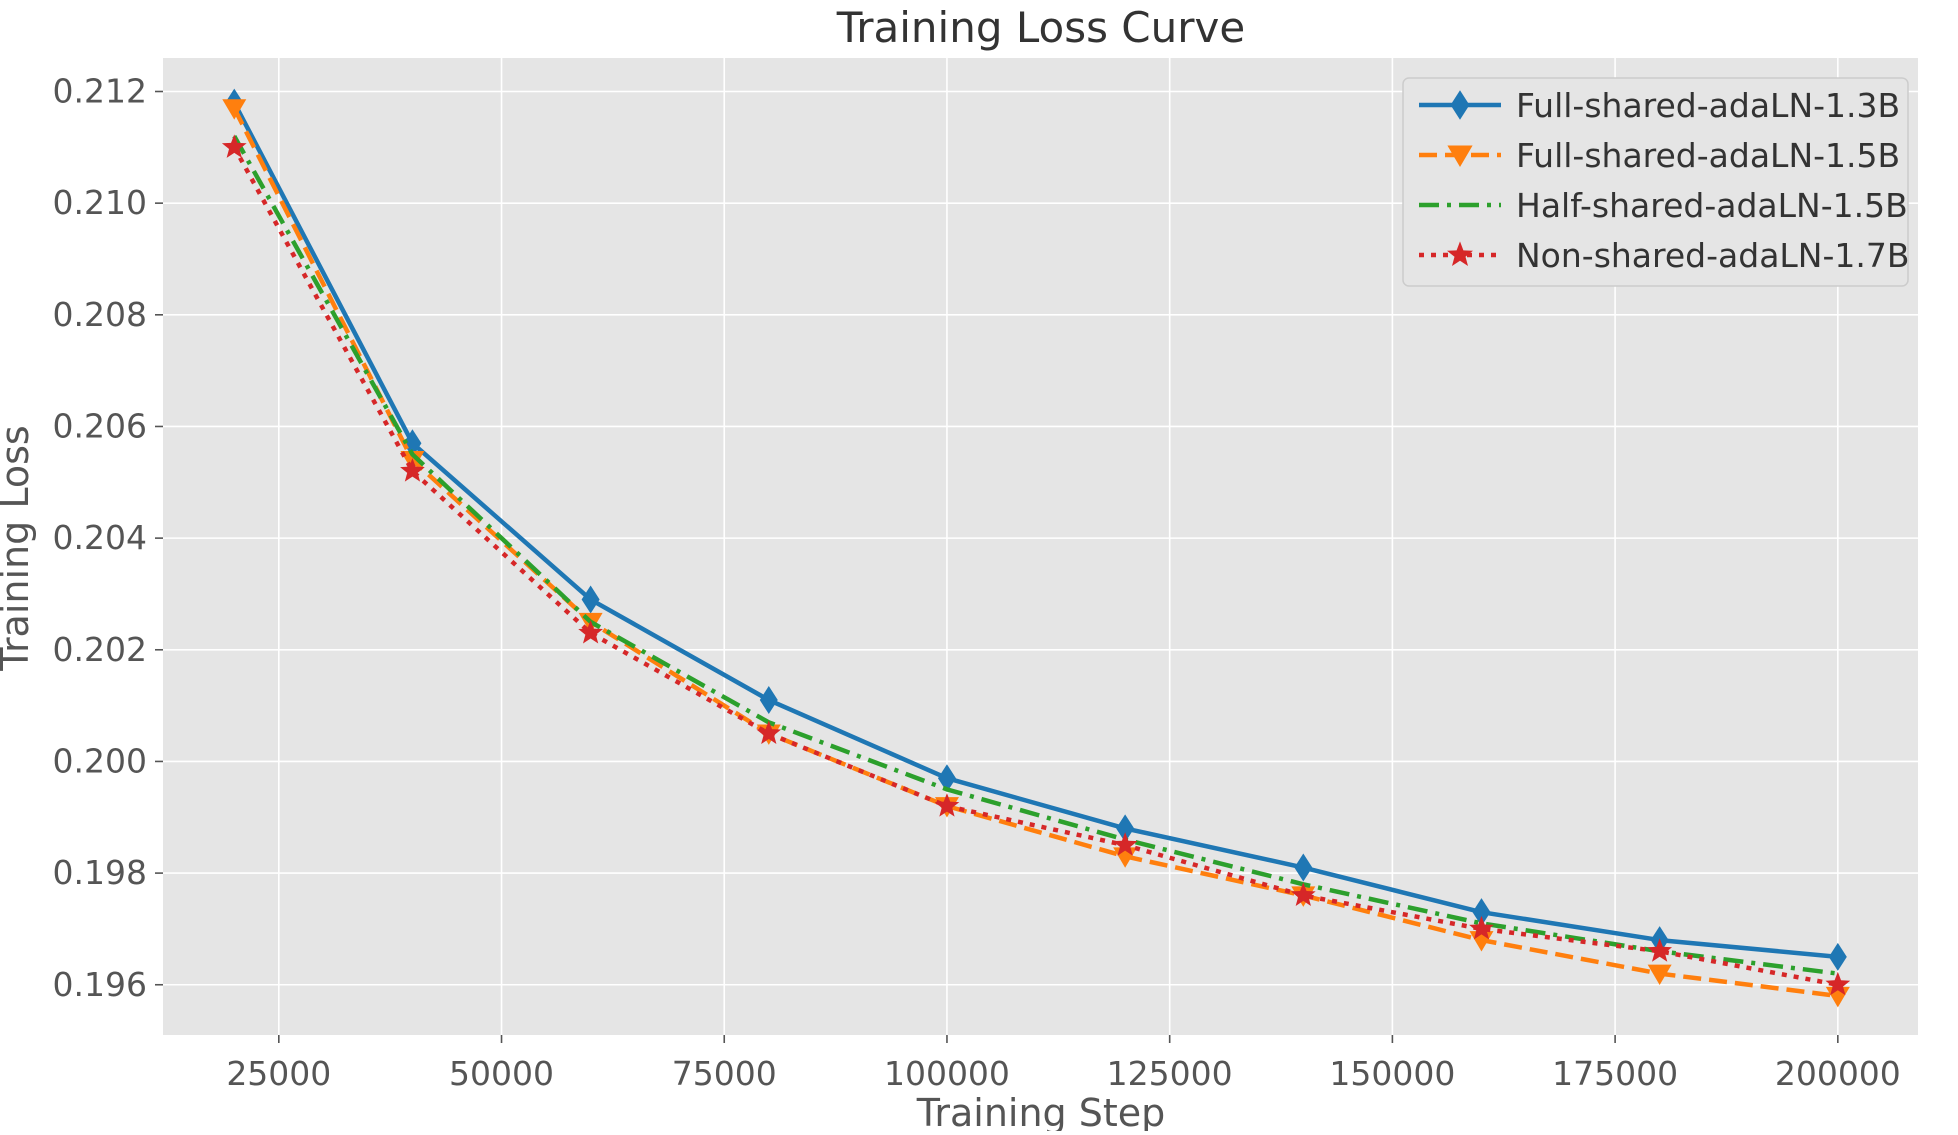 Image resolution: width=1958 pixels, height=1135 pixels. I want to click on legend-item: Non-shared-adaLN-1.7B, so click(1664, 255).